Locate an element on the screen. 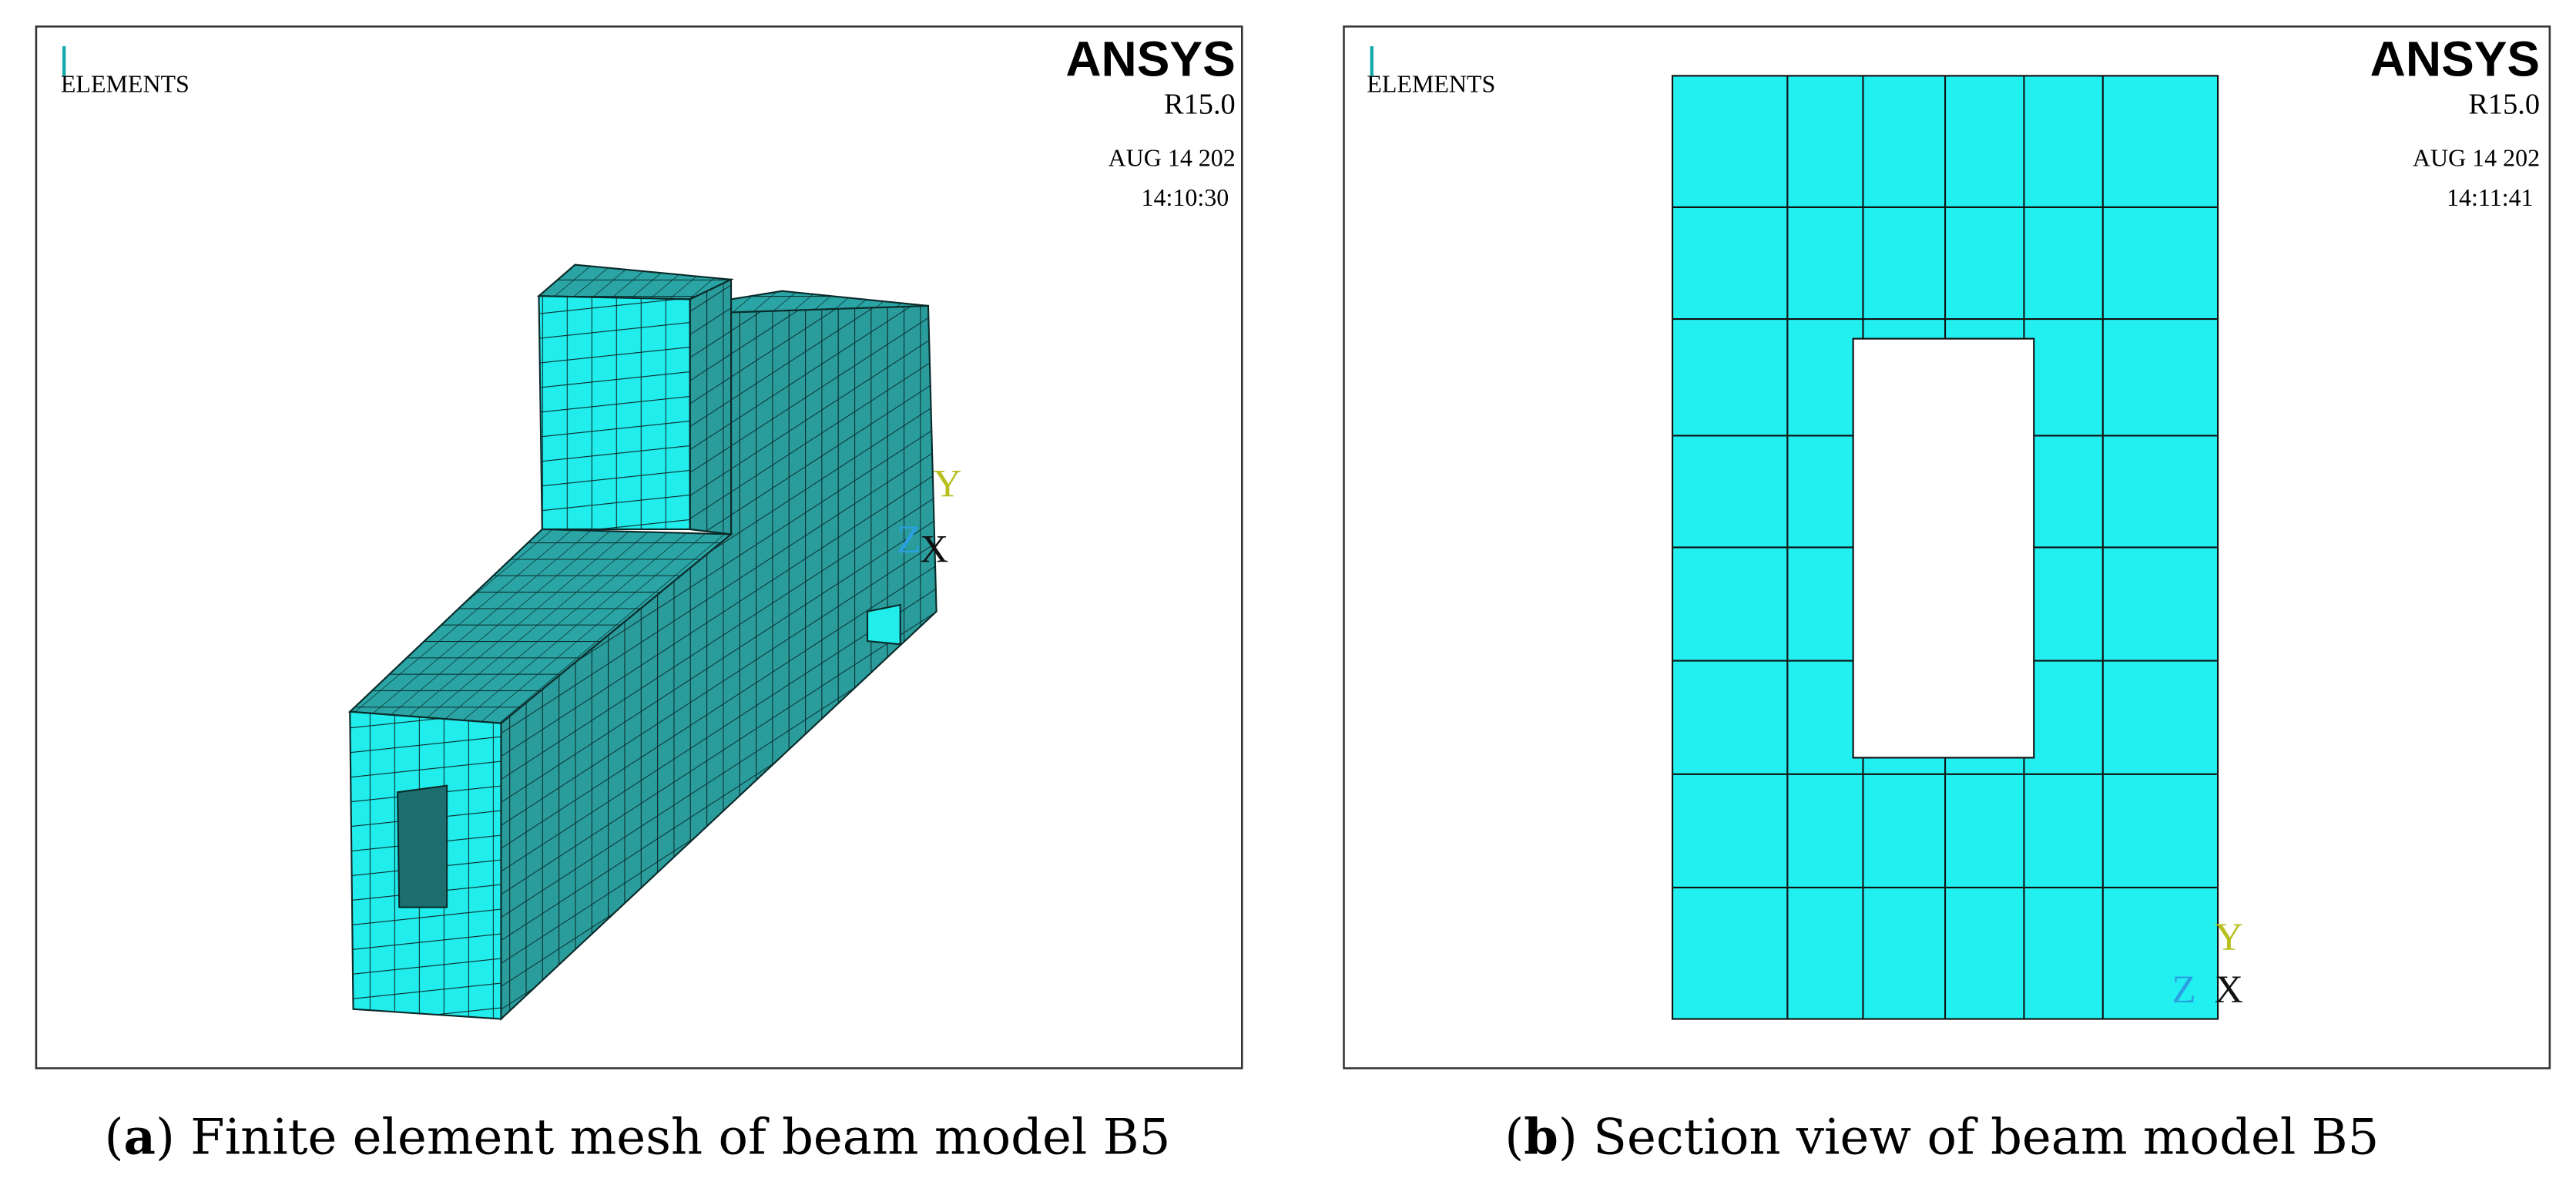 Image resolution: width=2576 pixels, height=1195 pixels. caption: (a) Finite element mesh of beam model B5 is located at coordinates (638, 1137).